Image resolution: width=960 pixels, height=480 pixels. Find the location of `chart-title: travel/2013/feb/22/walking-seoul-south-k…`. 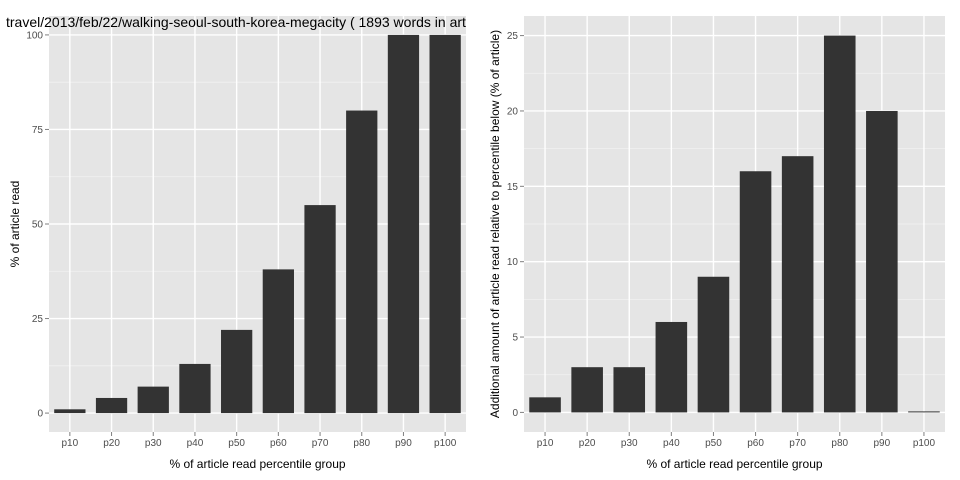

chart-title: travel/2013/feb/22/walking-seoul-south-k… is located at coordinates (236, 22).